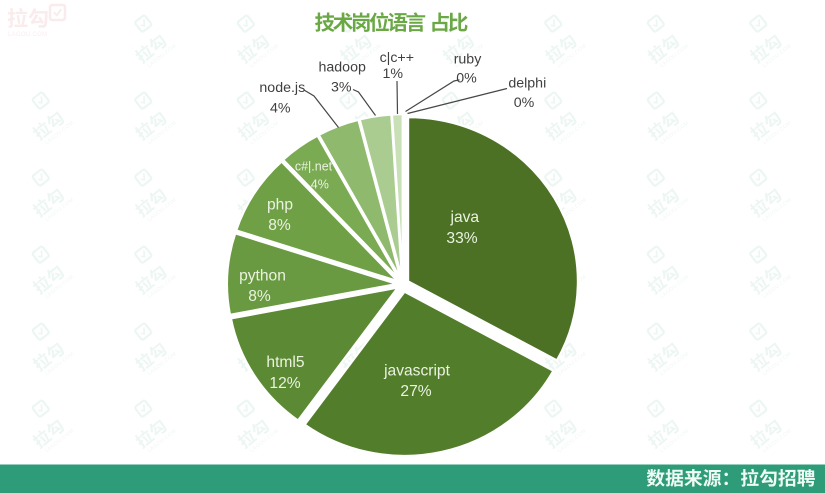  What do you see at coordinates (397, 58) in the screenshot?
I see `svg-text: c|c++` at bounding box center [397, 58].